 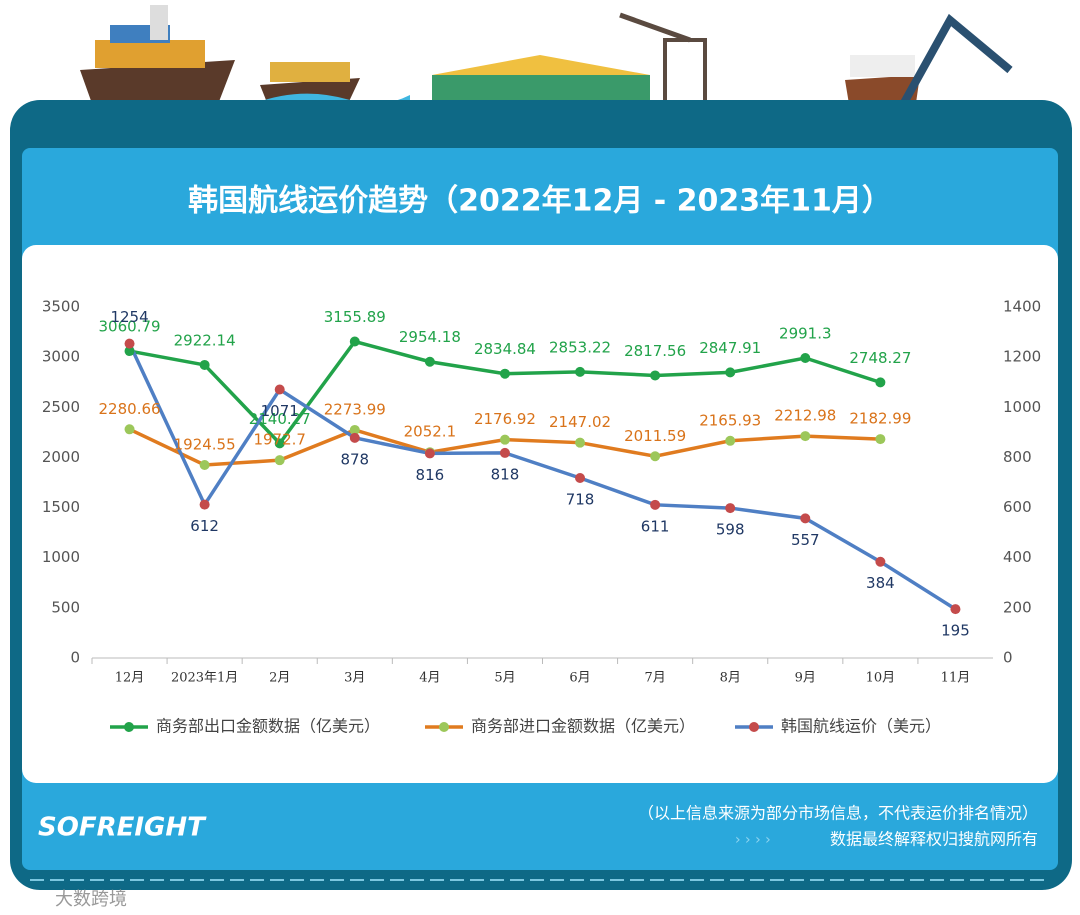 I want to click on x-tick-label: 9月, so click(x=805, y=678).